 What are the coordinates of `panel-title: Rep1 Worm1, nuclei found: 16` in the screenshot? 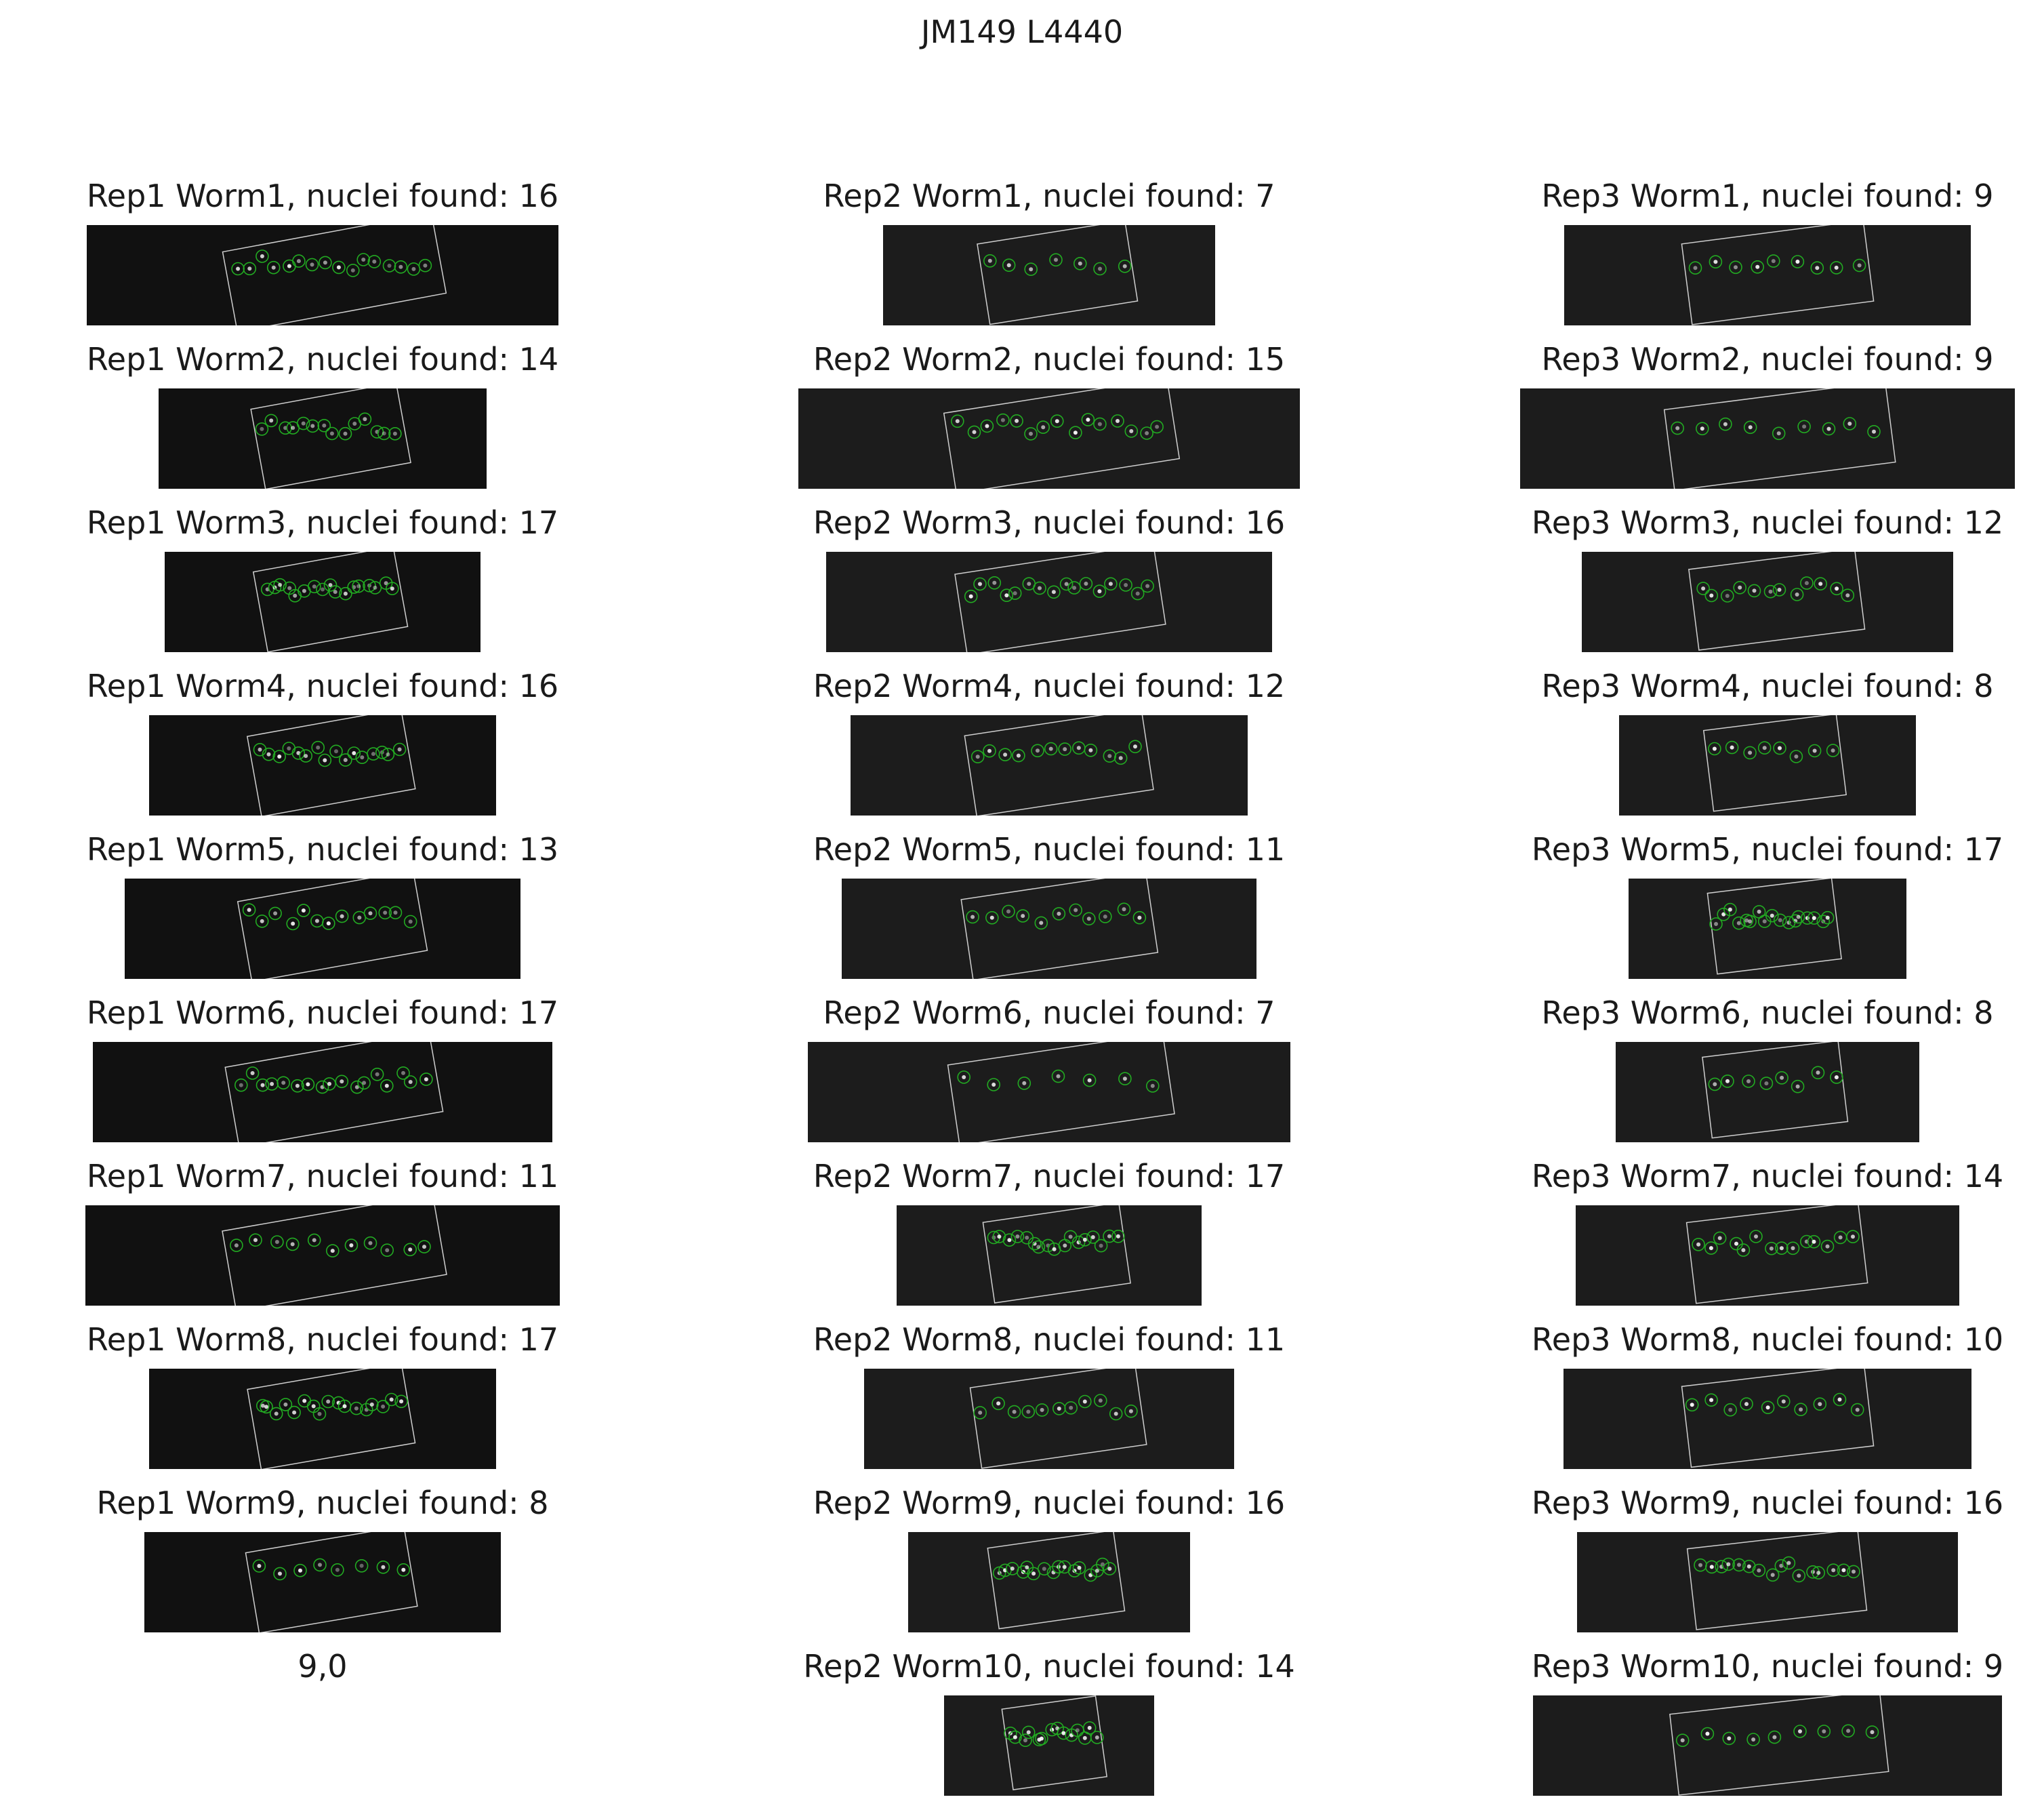 It's located at (322, 196).